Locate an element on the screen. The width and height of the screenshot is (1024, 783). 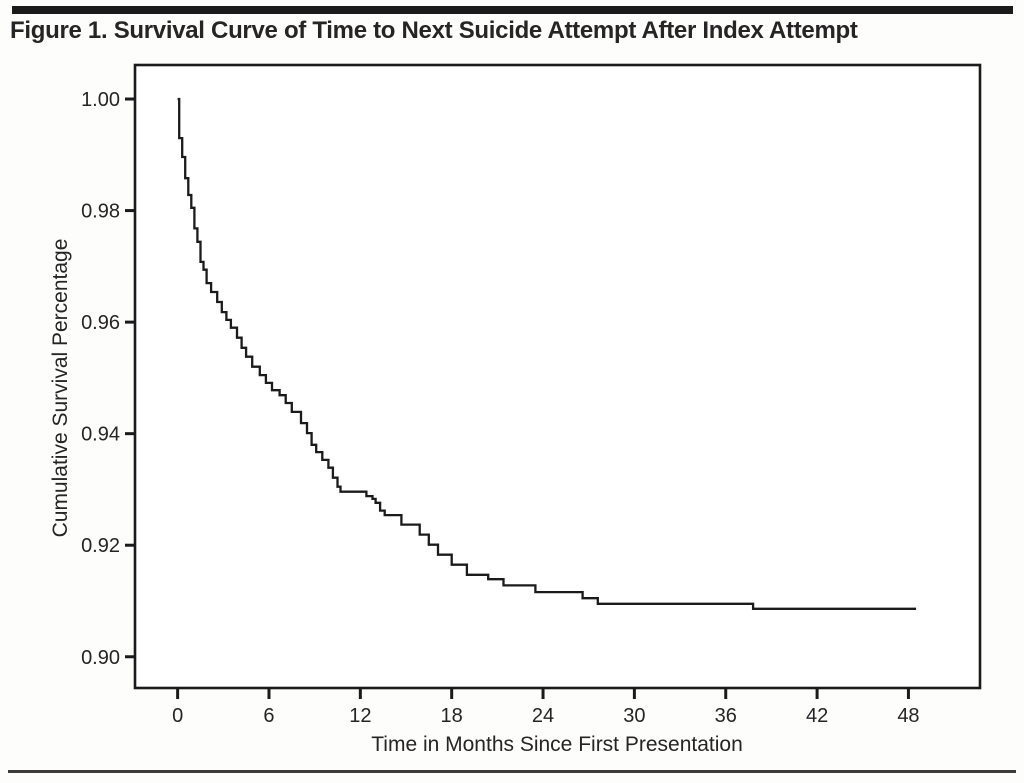
y-tick-label: 0.94 is located at coordinates (100, 435).